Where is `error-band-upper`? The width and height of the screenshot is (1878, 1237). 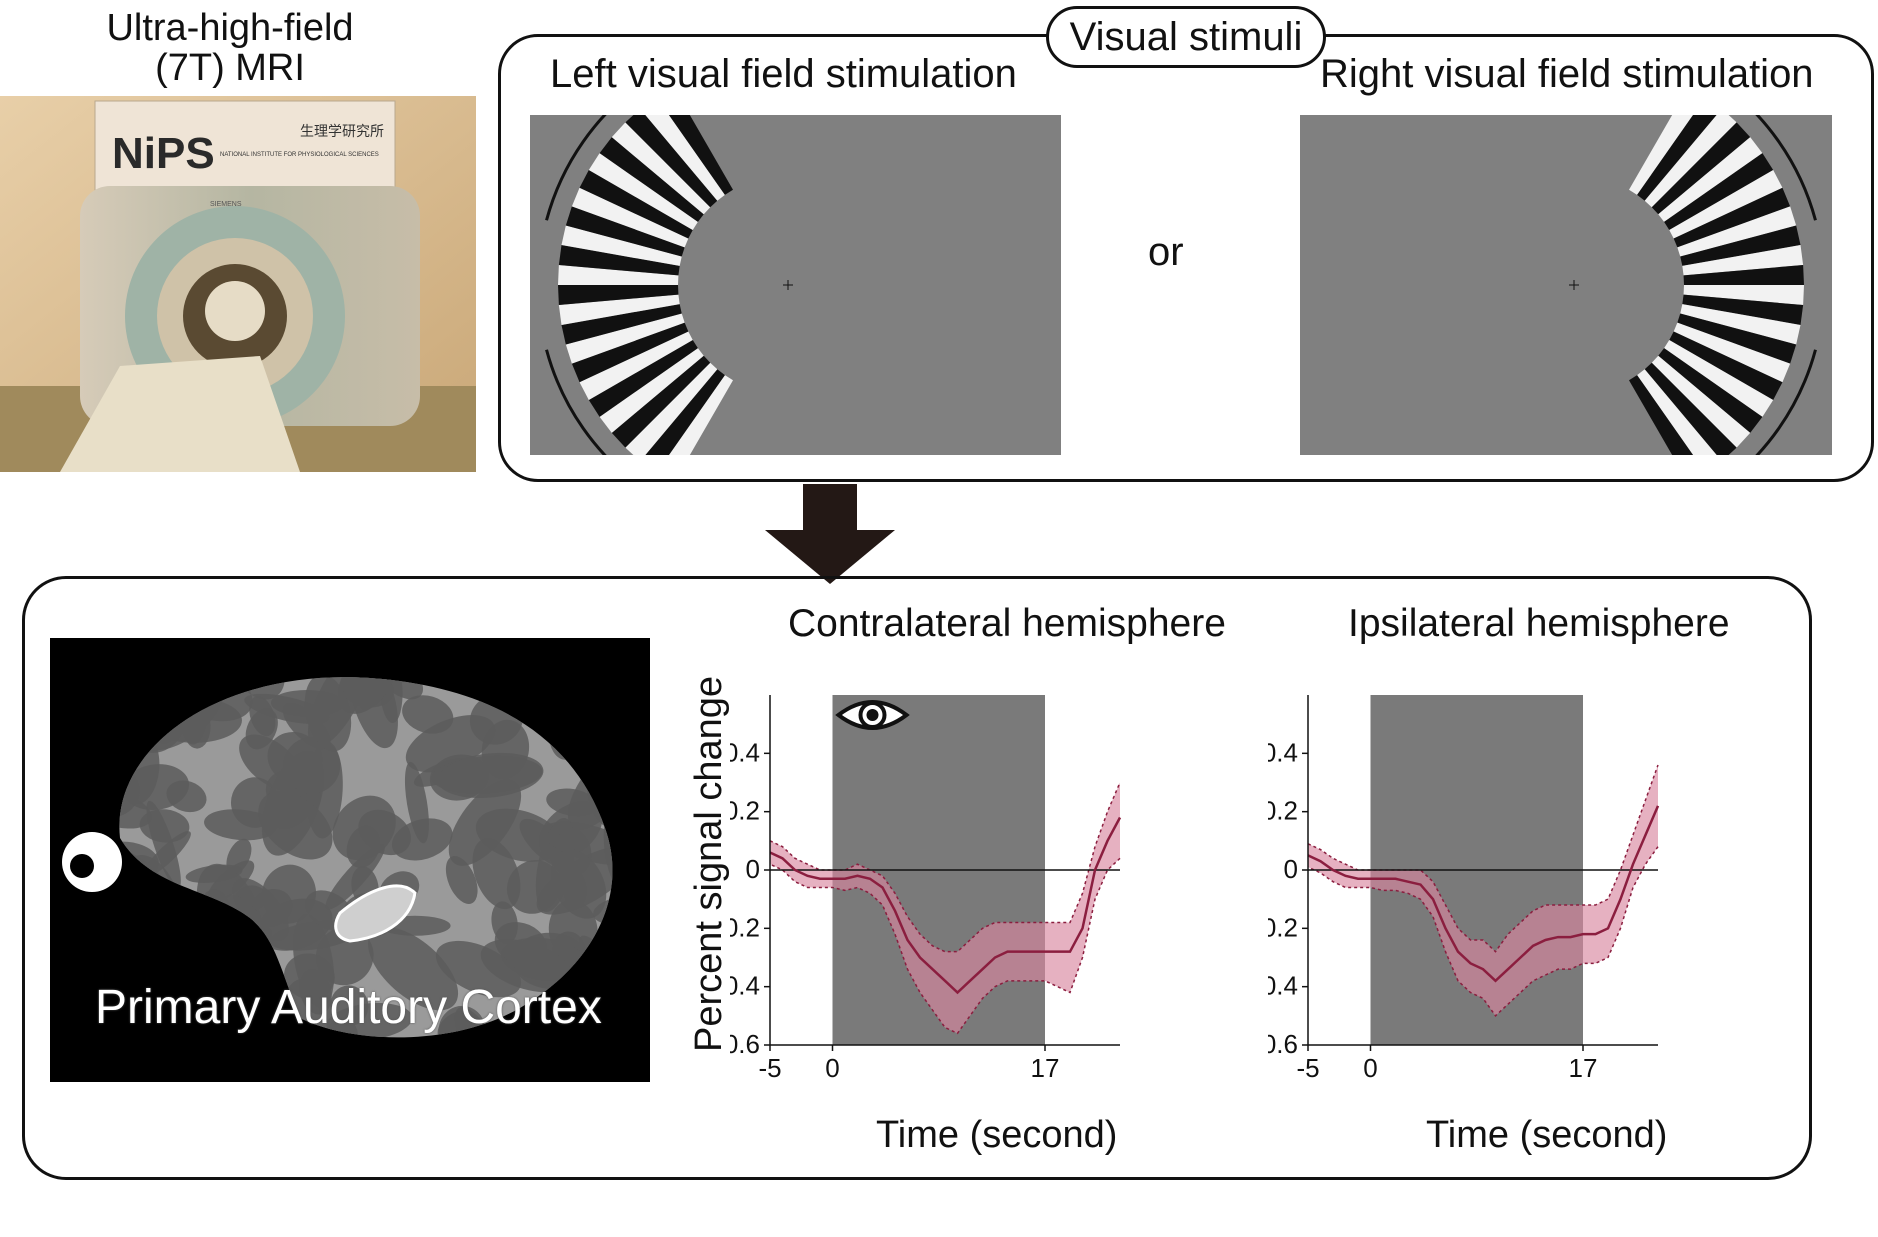
error-band-upper is located at coordinates (1483, 858).